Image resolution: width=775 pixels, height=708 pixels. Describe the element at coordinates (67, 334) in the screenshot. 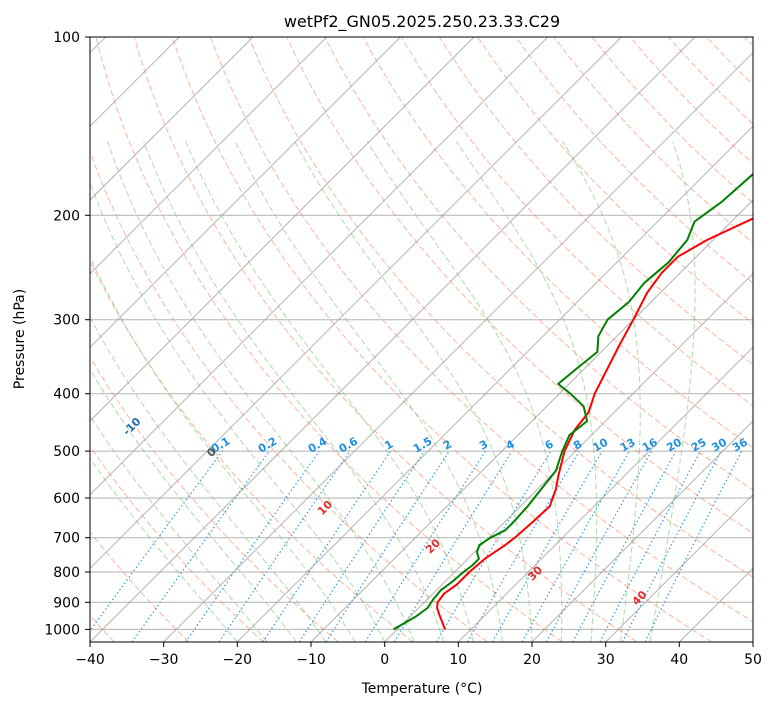

I see `y-axis: 100 200 300 400 500 600 700 800 900 1000` at that location.